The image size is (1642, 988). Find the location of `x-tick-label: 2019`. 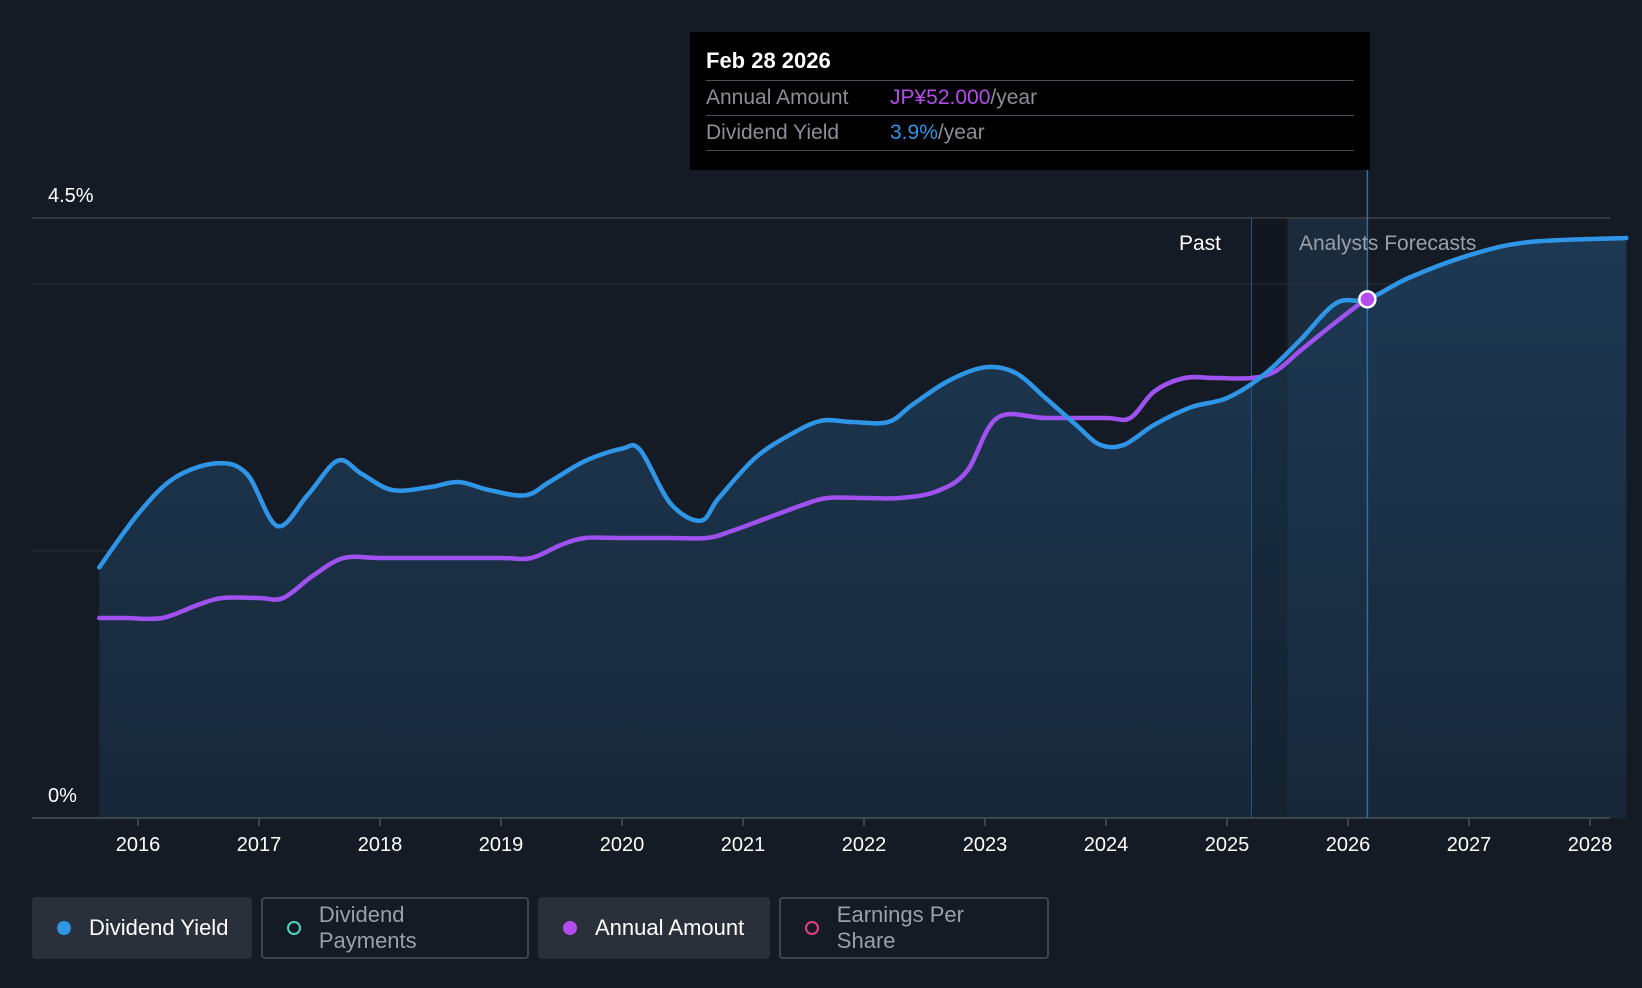

x-tick-label: 2019 is located at coordinates (501, 845).